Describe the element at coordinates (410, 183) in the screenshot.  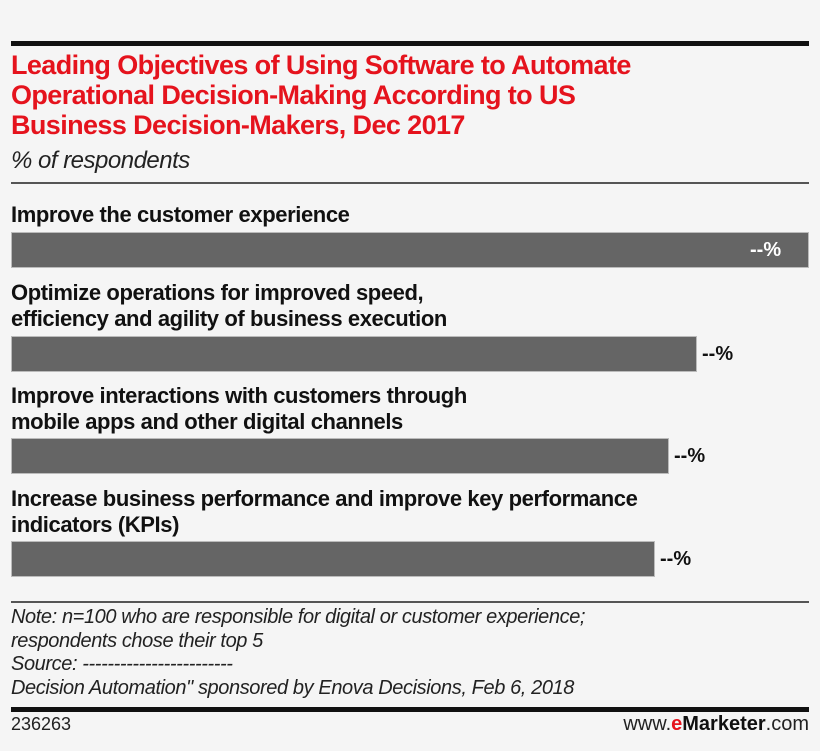
I see `header-divider` at that location.